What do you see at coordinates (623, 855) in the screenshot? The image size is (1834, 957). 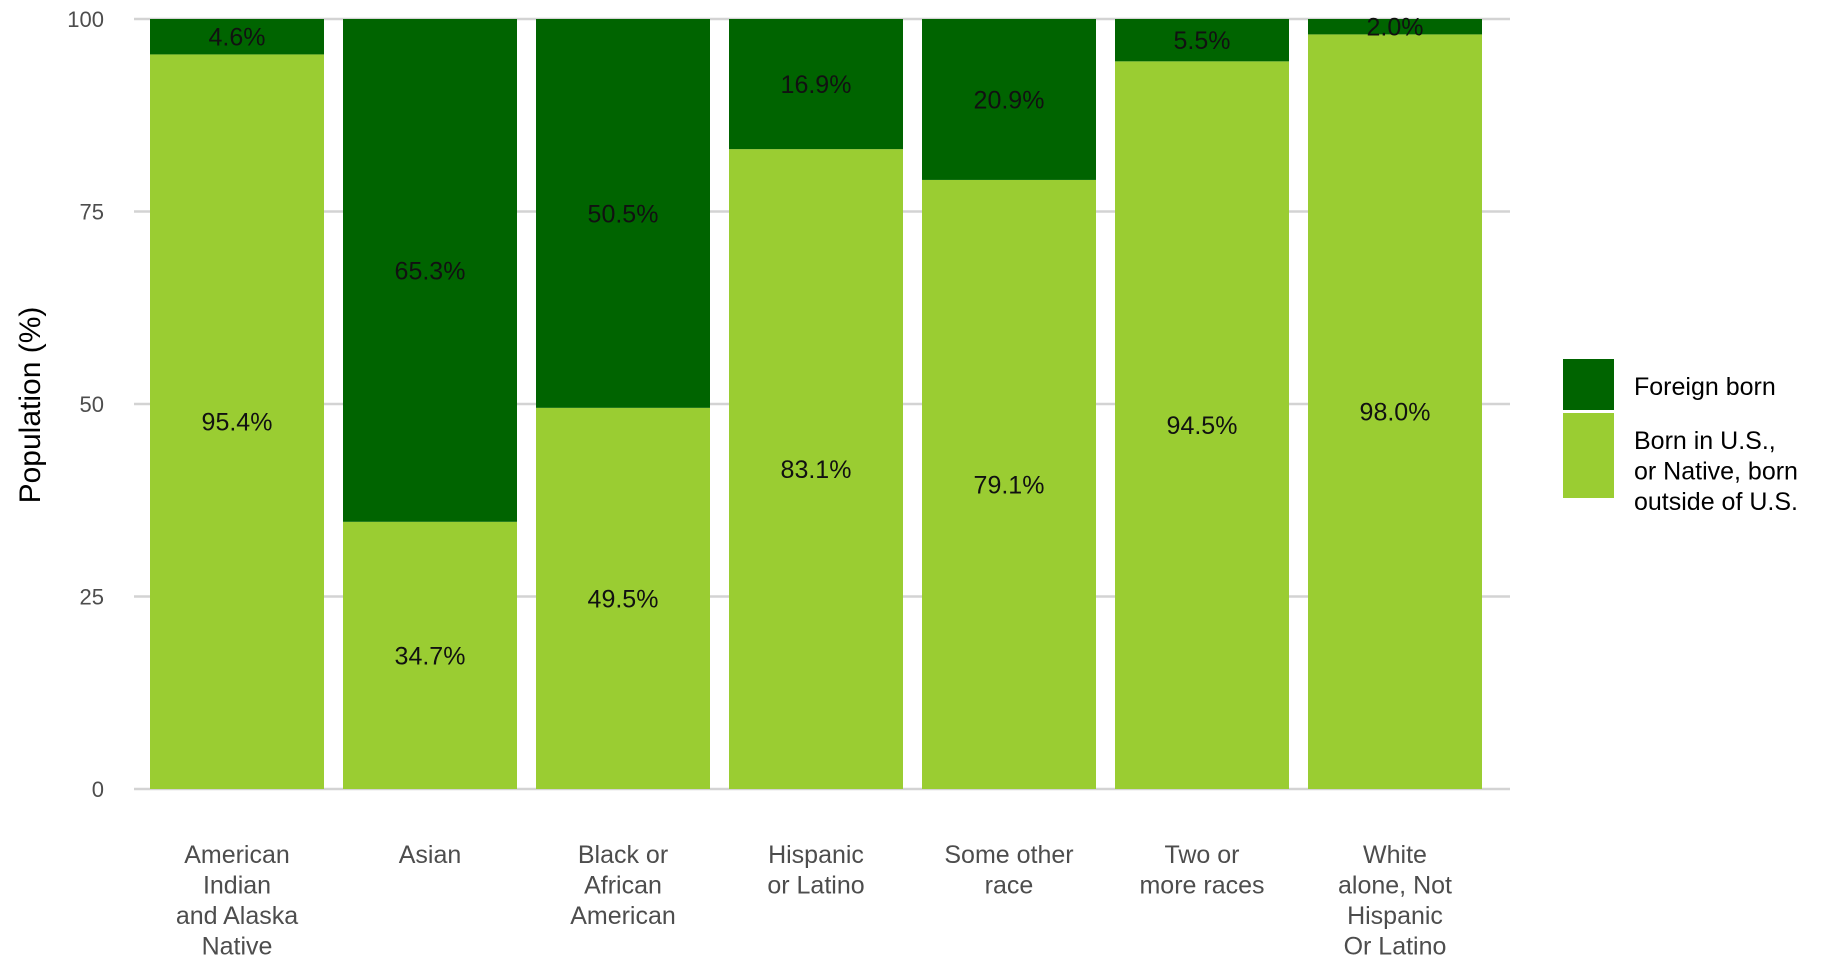 I see `x-category-label-line: Black or` at bounding box center [623, 855].